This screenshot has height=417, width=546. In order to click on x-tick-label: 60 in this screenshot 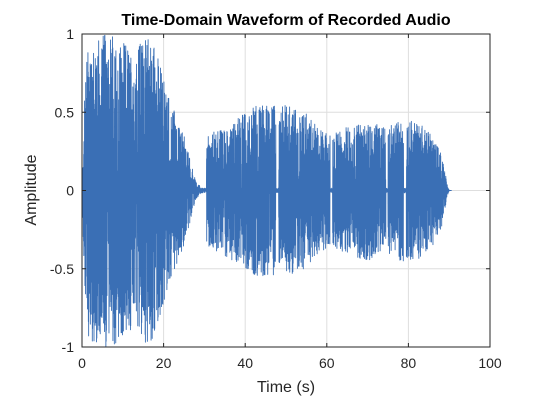, I will do `click(327, 363)`.